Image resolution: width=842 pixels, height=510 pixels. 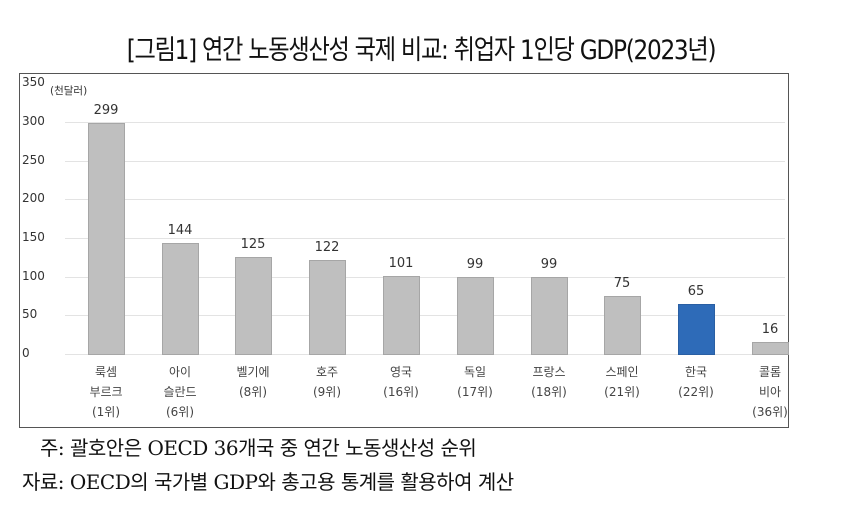 I want to click on source-note: 자료: OECD의 국가별 GDP와 총고용 통계를 활용하여 계산, so click(x=268, y=482).